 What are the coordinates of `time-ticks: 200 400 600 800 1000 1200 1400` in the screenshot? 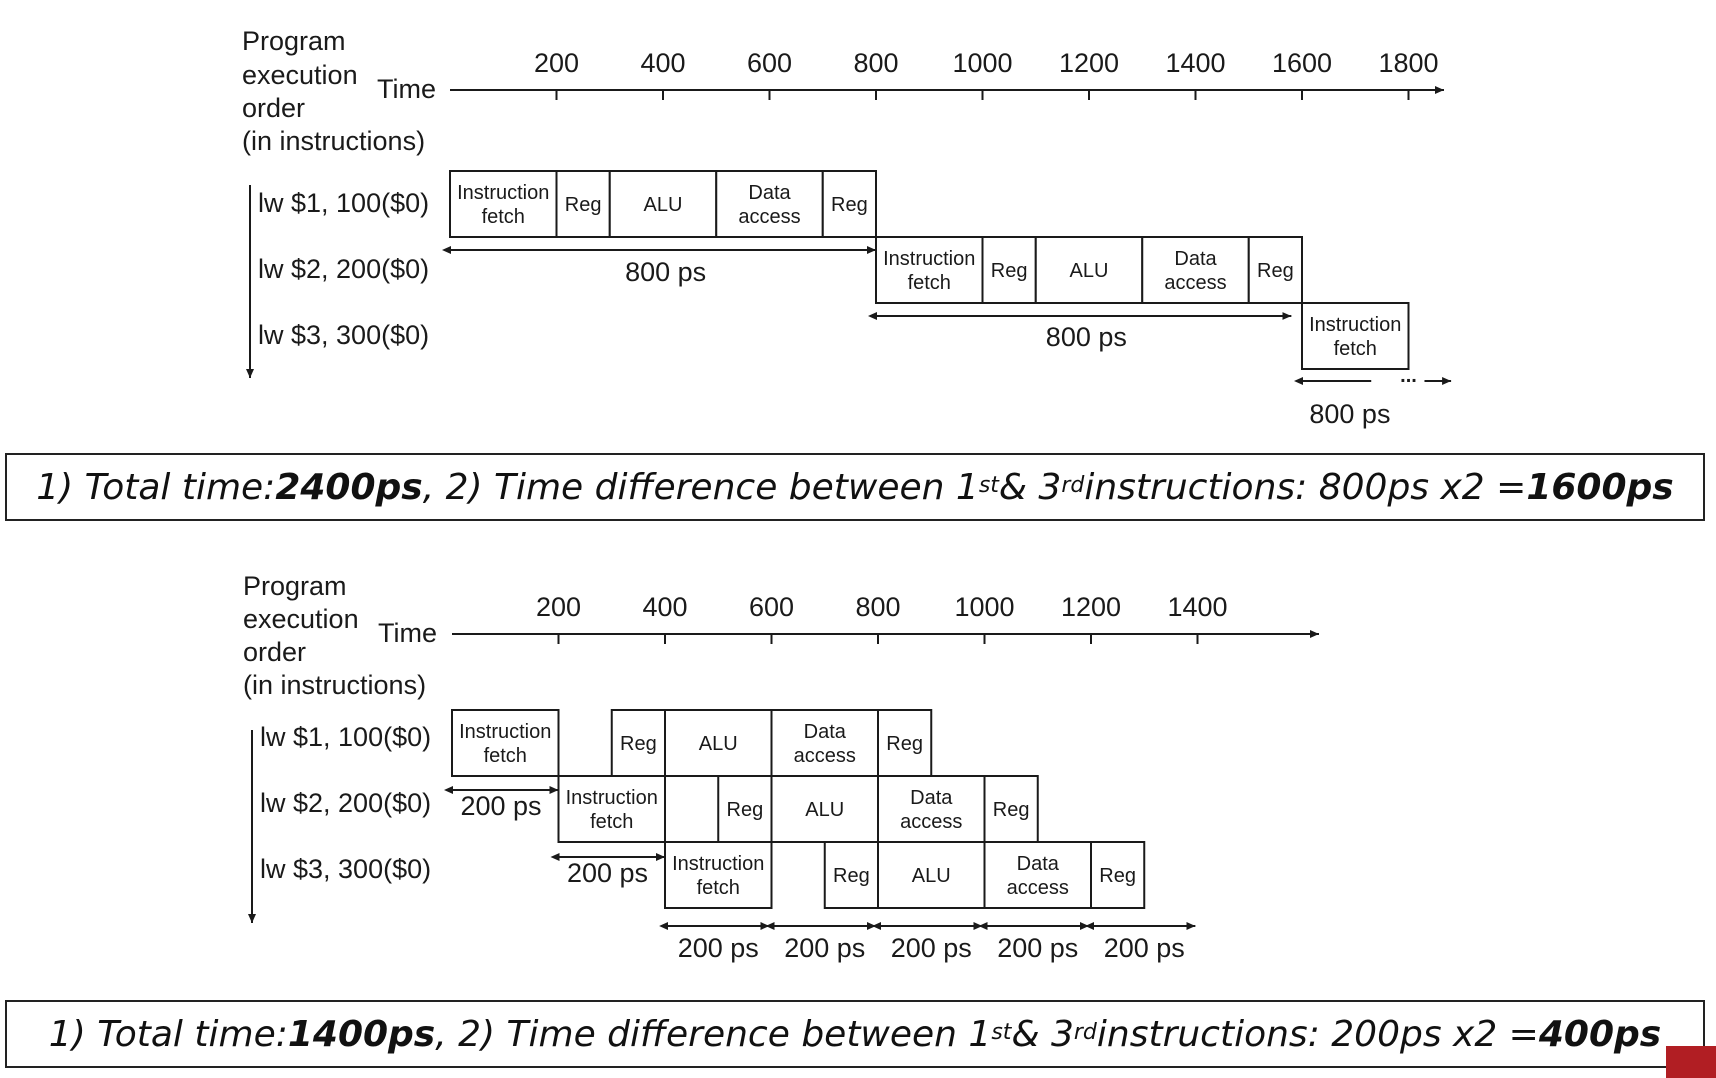 It's located at (882, 618).